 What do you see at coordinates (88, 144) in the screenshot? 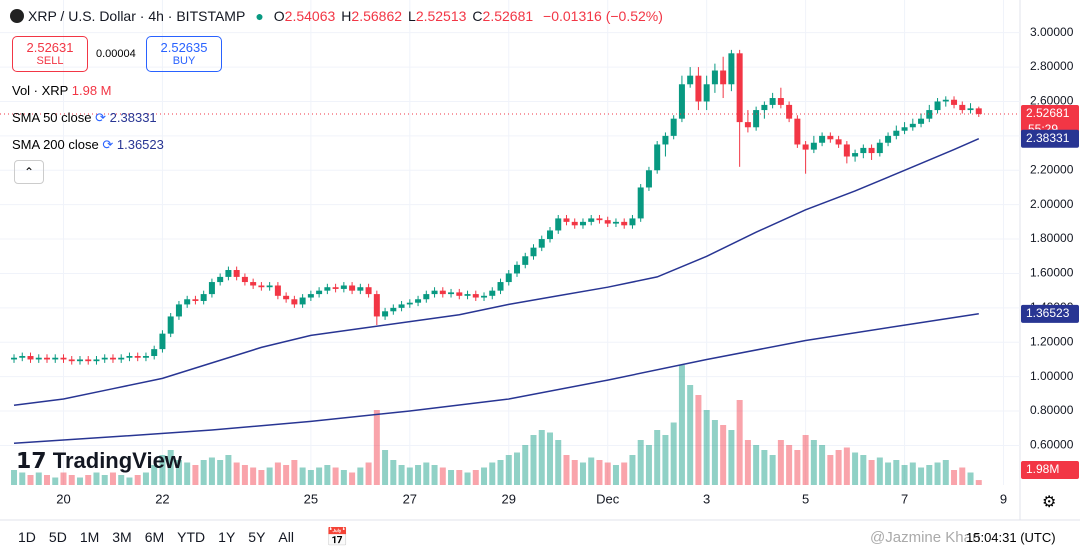
I see `sma200-legend: SMA 200 close ⟳ 1.36523` at bounding box center [88, 144].